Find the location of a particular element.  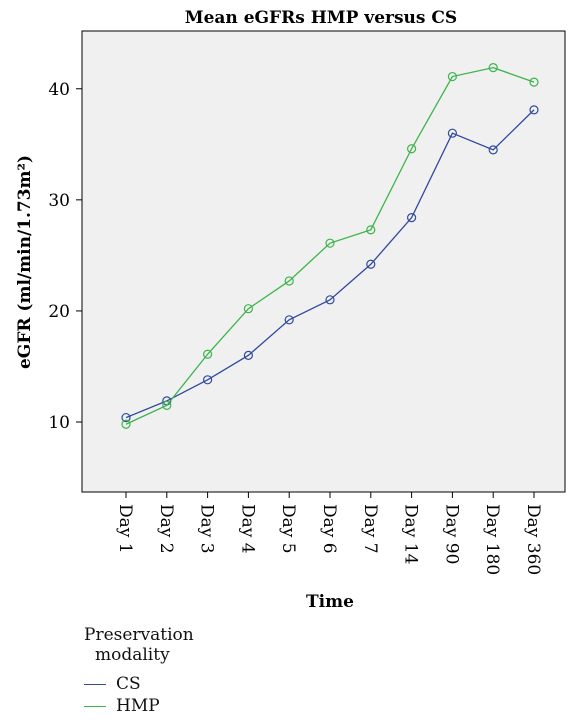

x-tick-label: Day 14 is located at coordinates (411, 534).